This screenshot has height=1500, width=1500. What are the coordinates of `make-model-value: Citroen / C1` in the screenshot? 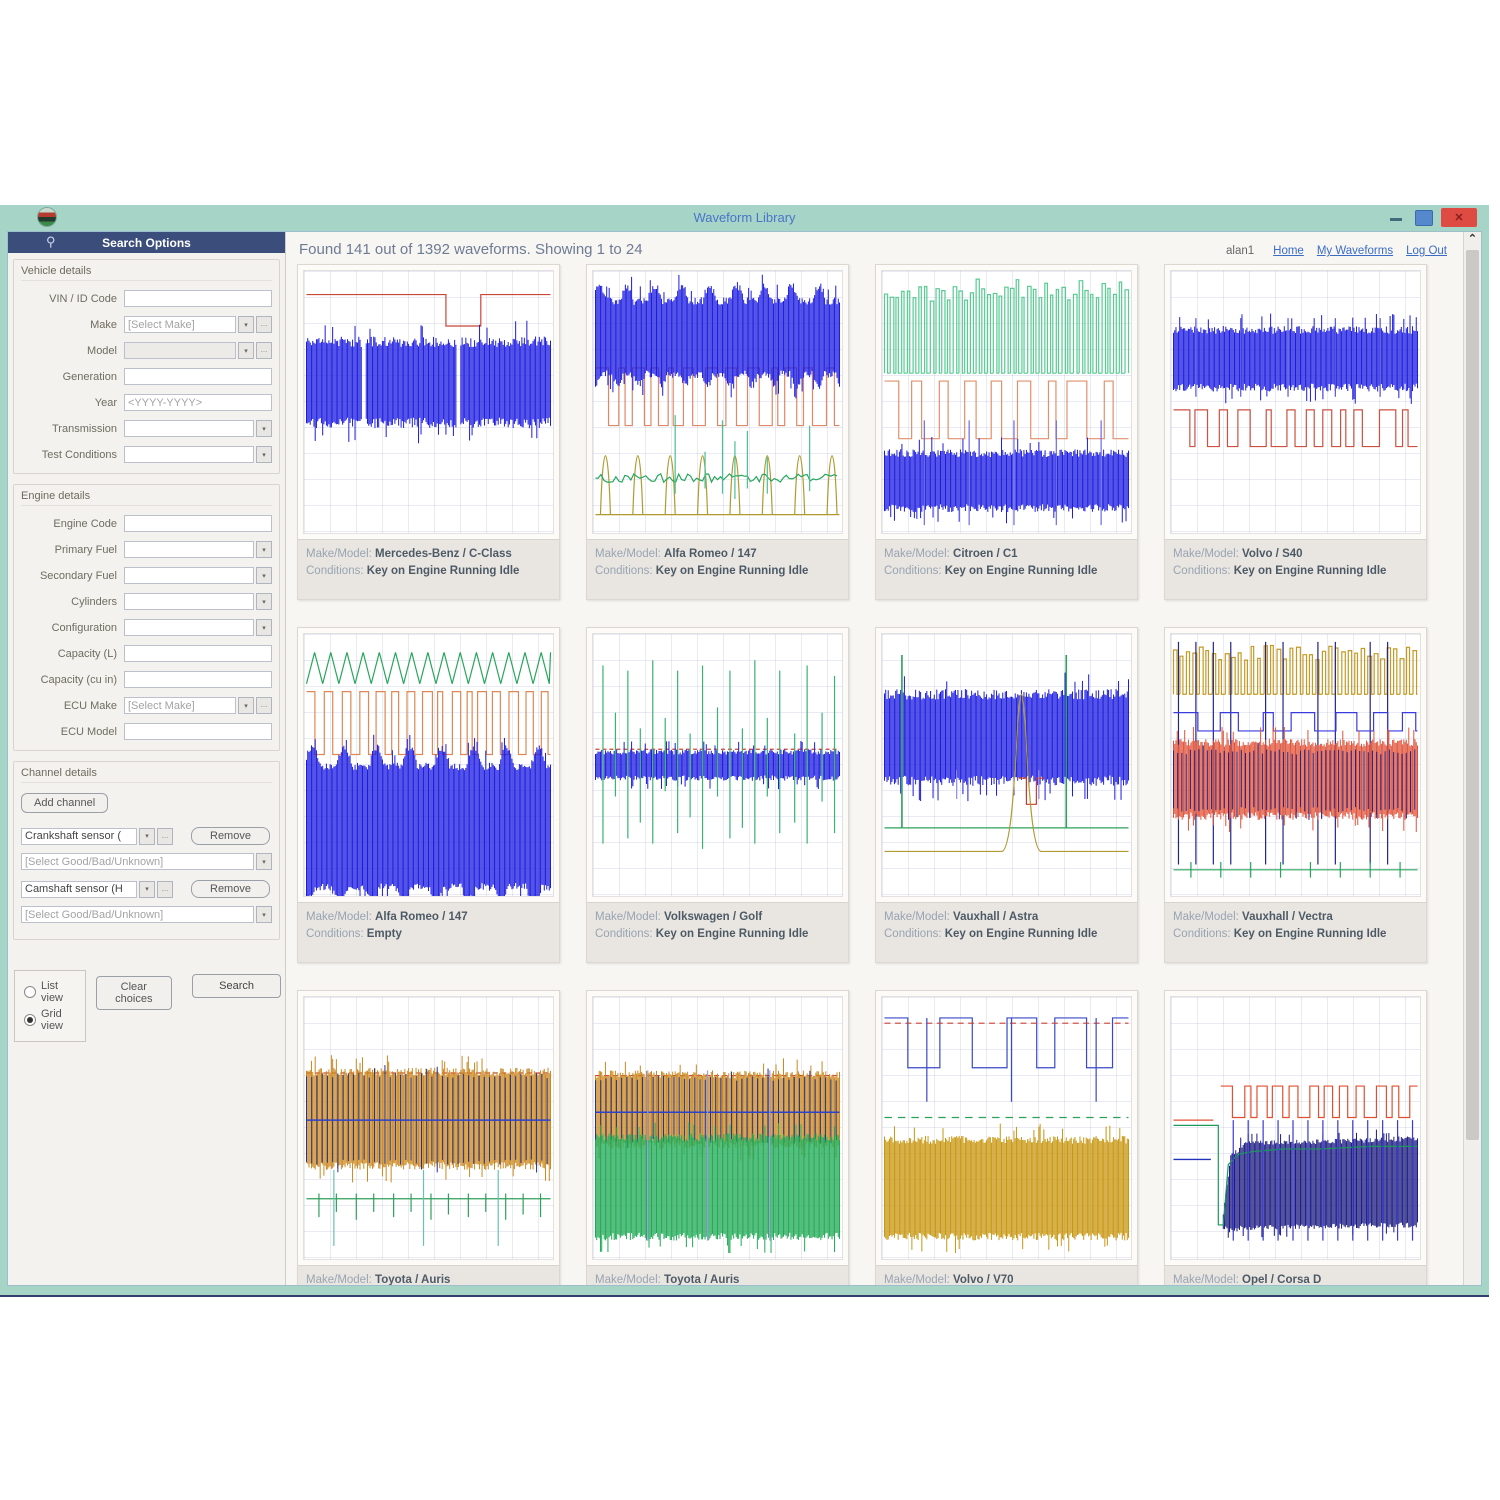 It's located at (985, 554).